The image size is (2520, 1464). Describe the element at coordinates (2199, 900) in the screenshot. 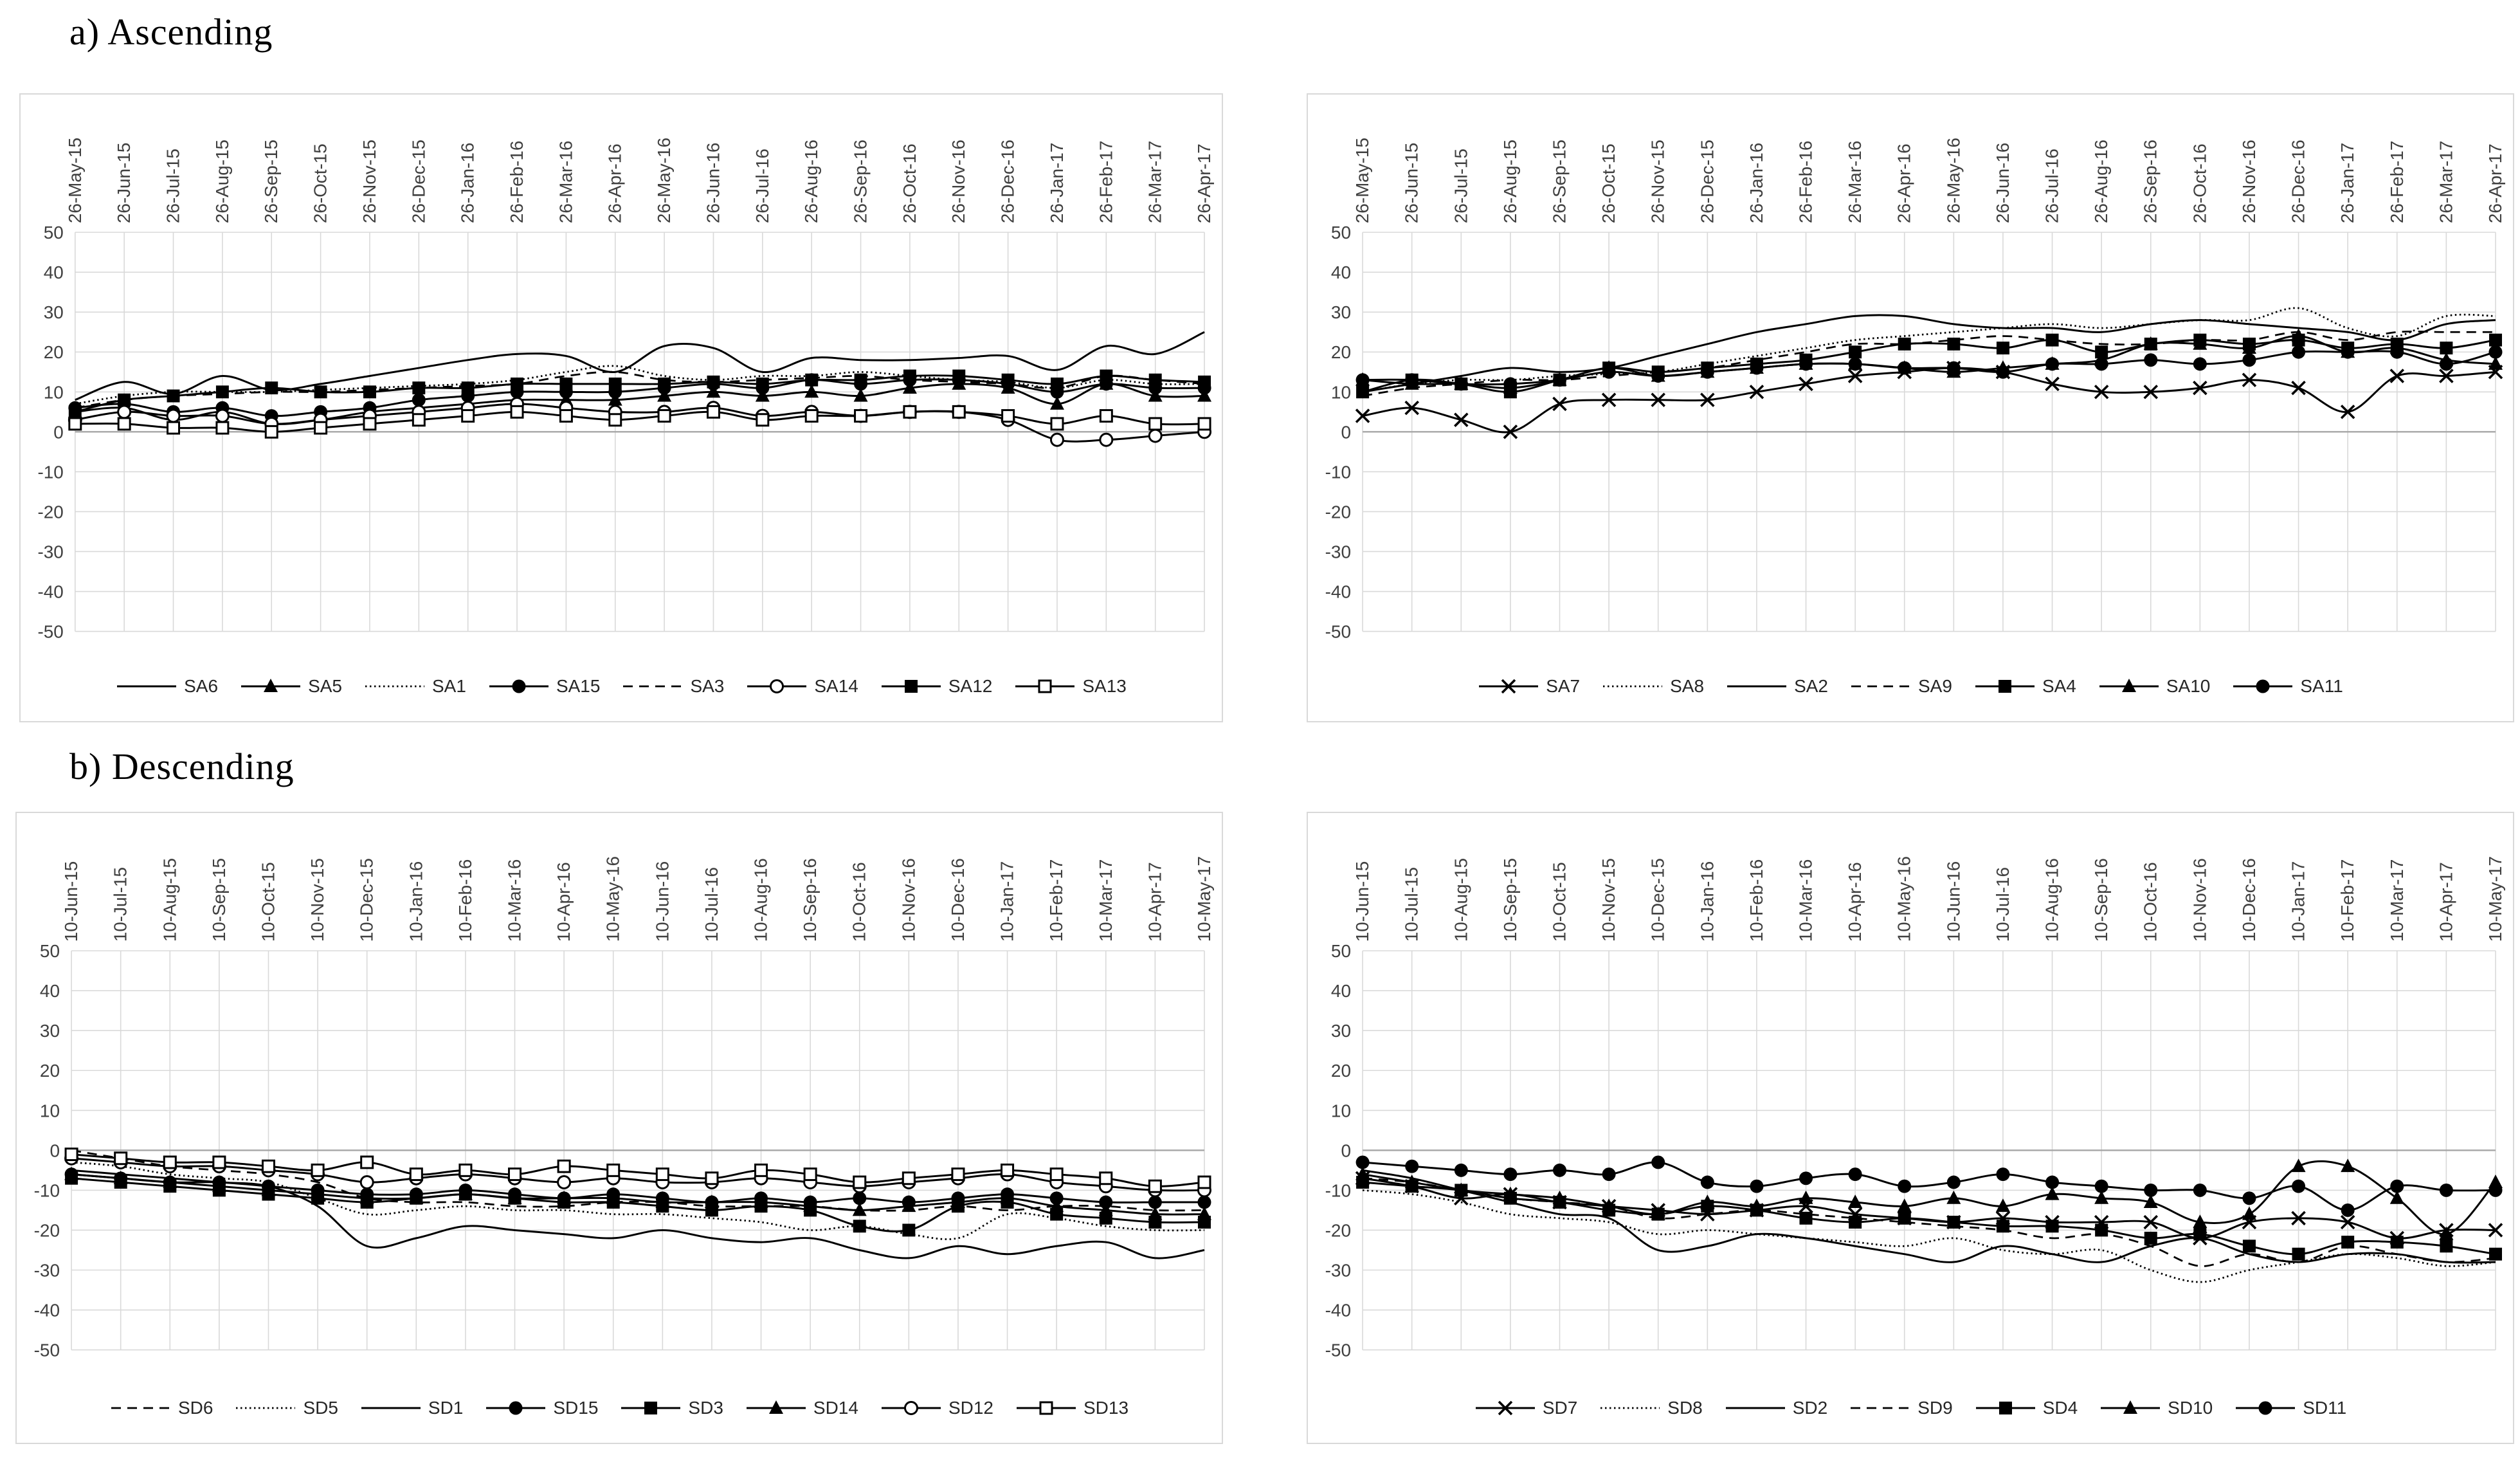

I see `x-tick-label: 10-Nov-16` at that location.